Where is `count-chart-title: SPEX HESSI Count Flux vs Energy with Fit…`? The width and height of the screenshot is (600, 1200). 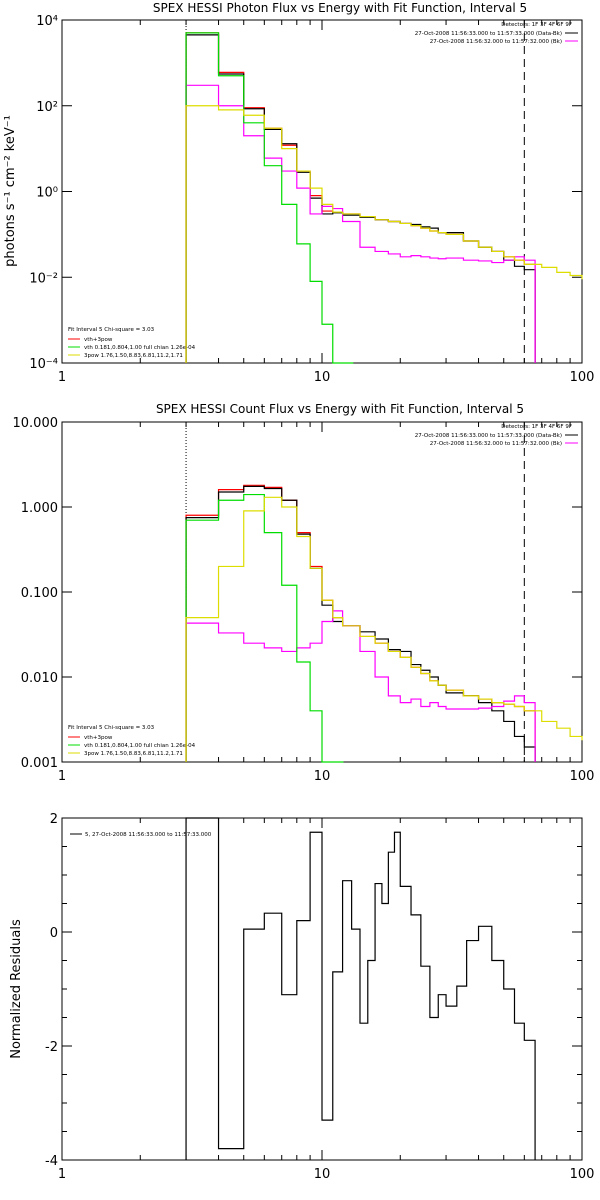 count-chart-title: SPEX HESSI Count Flux vs Energy with Fit… is located at coordinates (340, 409).